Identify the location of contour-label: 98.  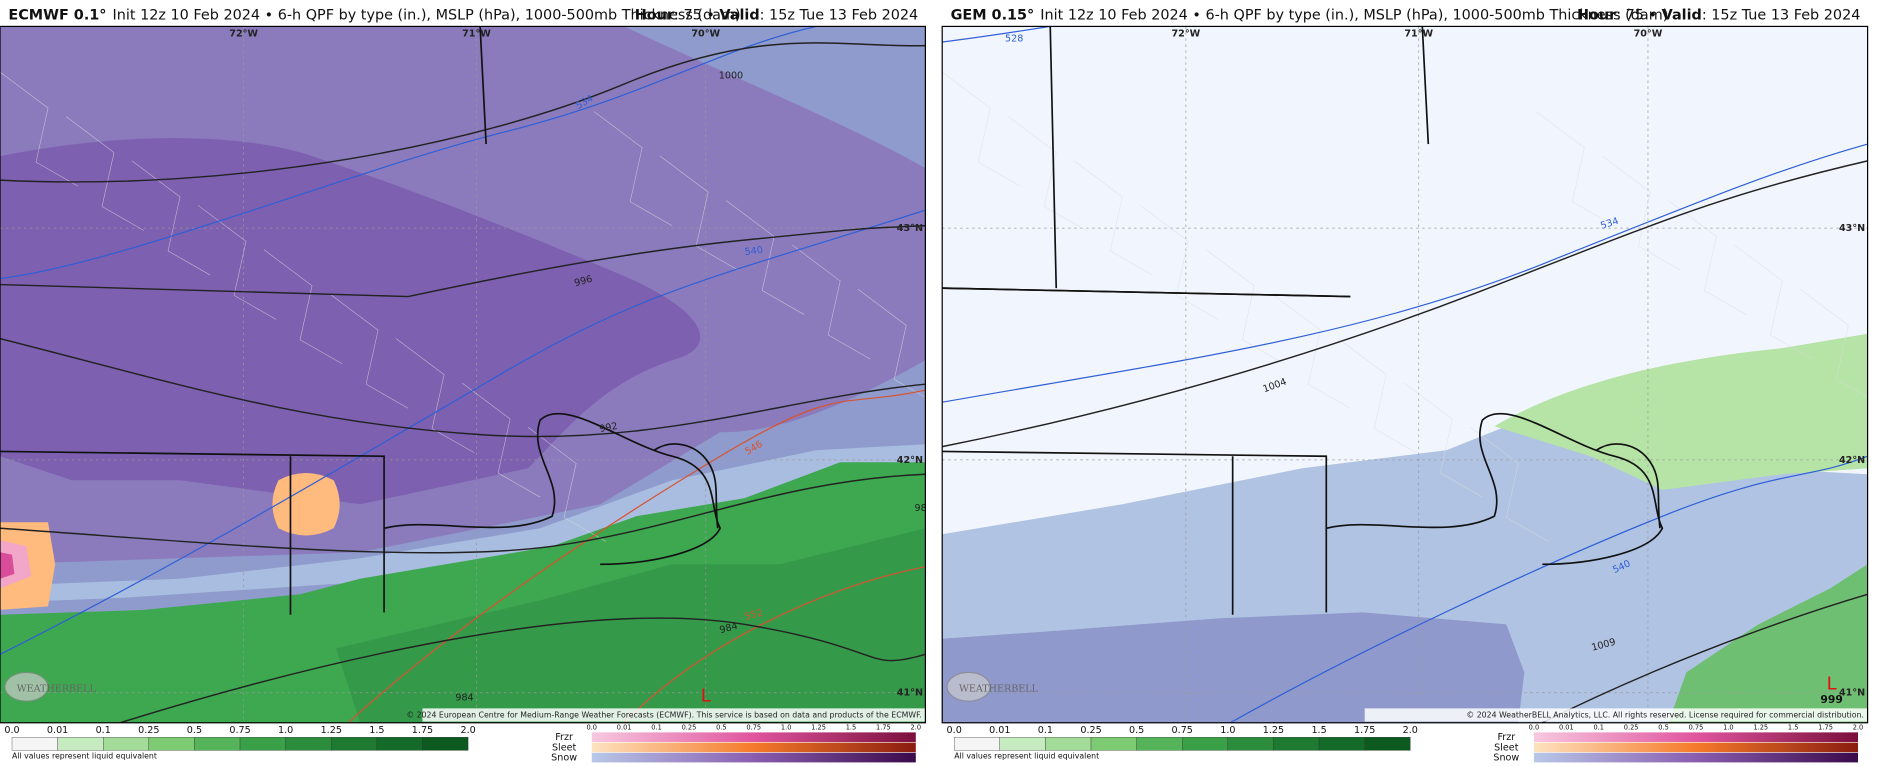
(920, 508).